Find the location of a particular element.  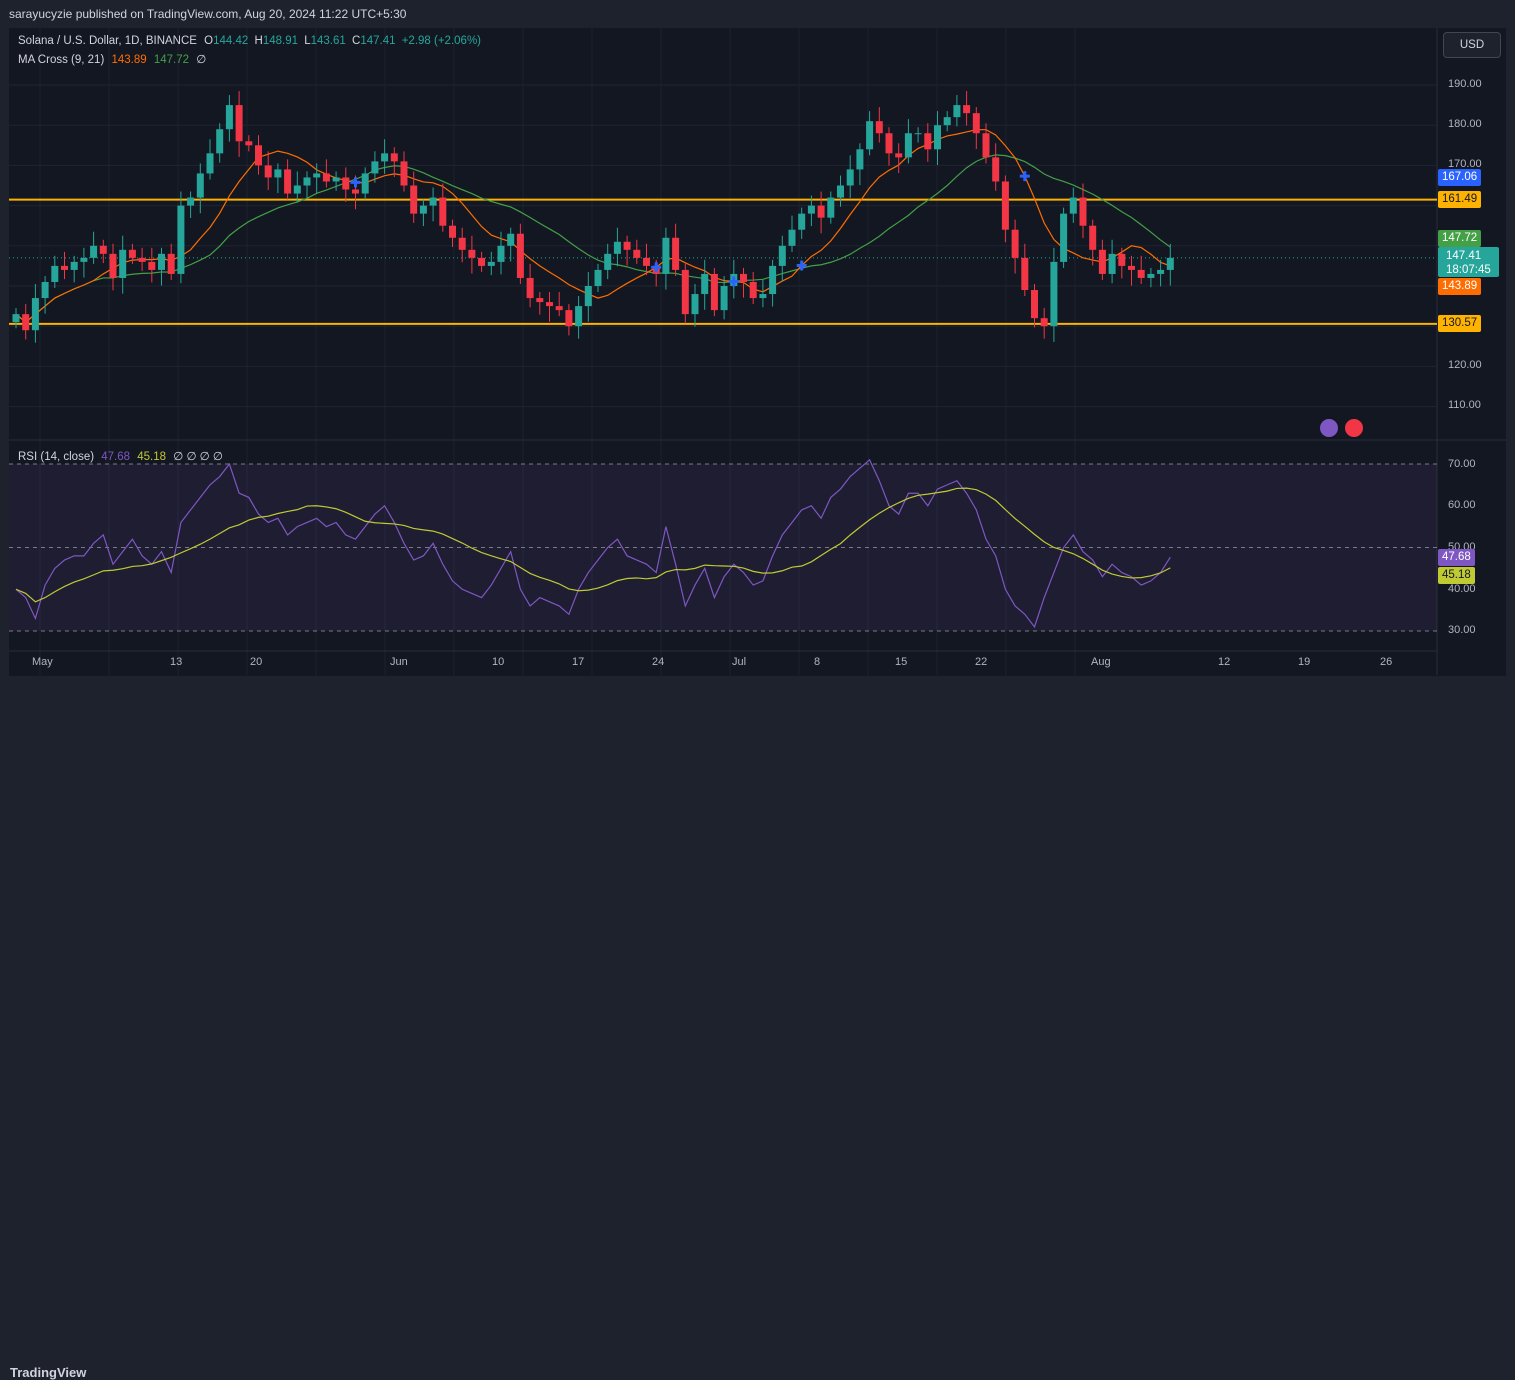

time-tick-label: 26 is located at coordinates (1386, 662).